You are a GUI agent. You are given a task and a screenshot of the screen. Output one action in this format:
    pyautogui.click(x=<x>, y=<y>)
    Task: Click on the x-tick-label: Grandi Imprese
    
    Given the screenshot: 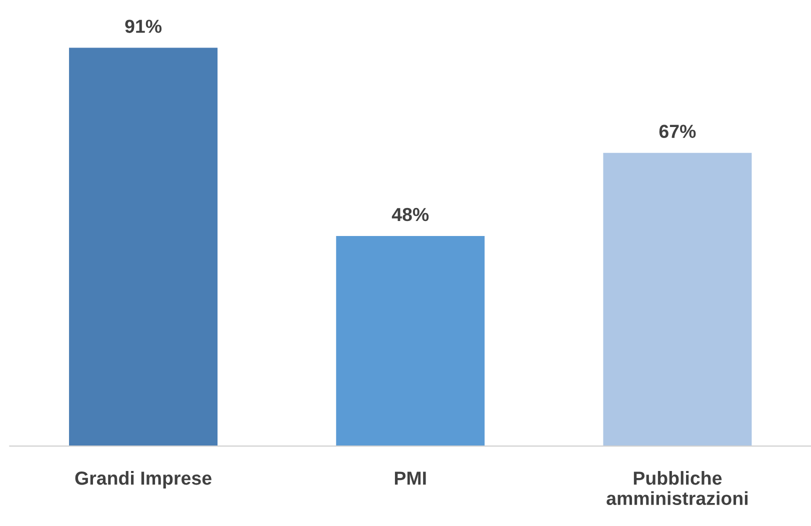 What is the action you would take?
    pyautogui.click(x=143, y=480)
    